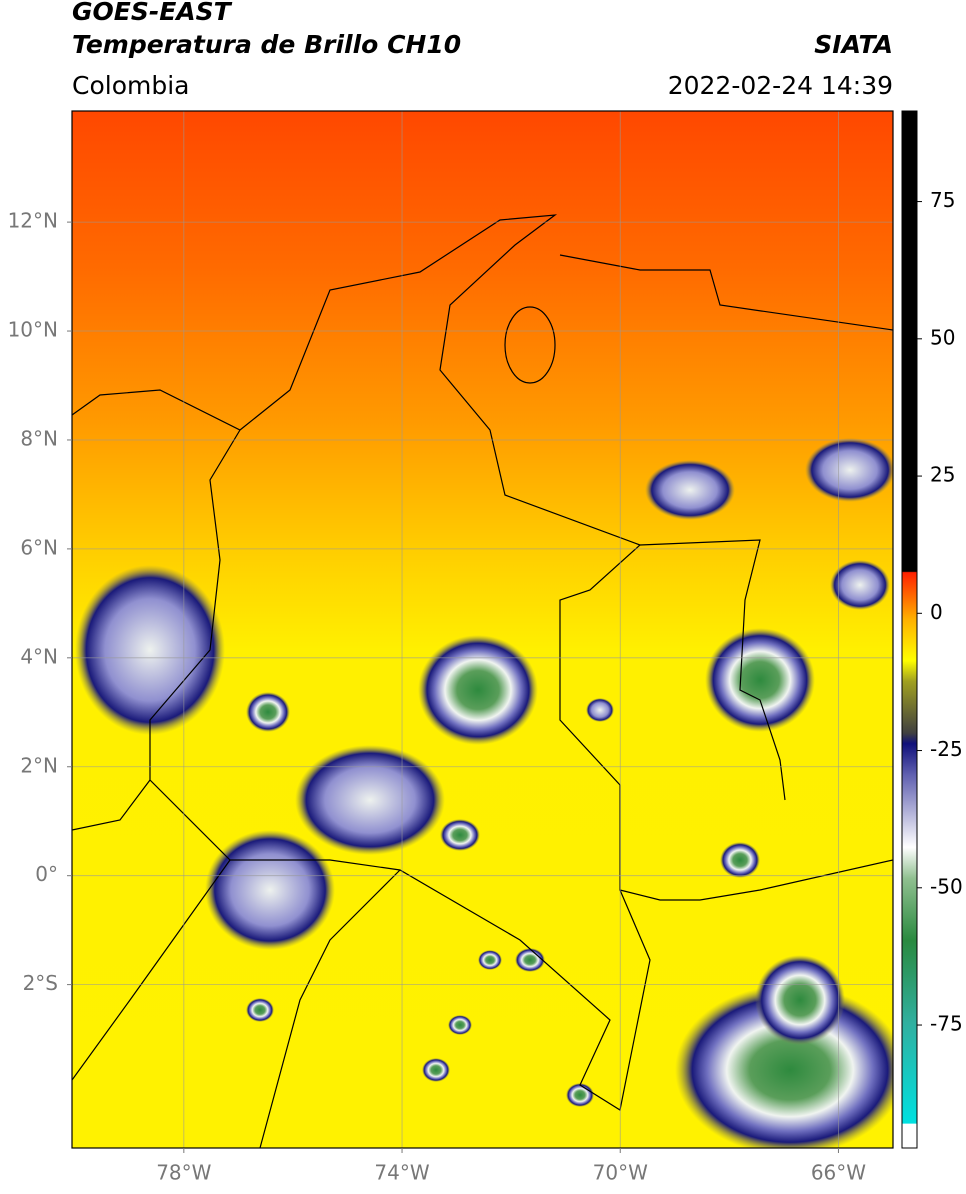 Image resolution: width=966 pixels, height=1194 pixels. What do you see at coordinates (942, 475) in the screenshot?
I see `colorbar-tick-label: 25` at bounding box center [942, 475].